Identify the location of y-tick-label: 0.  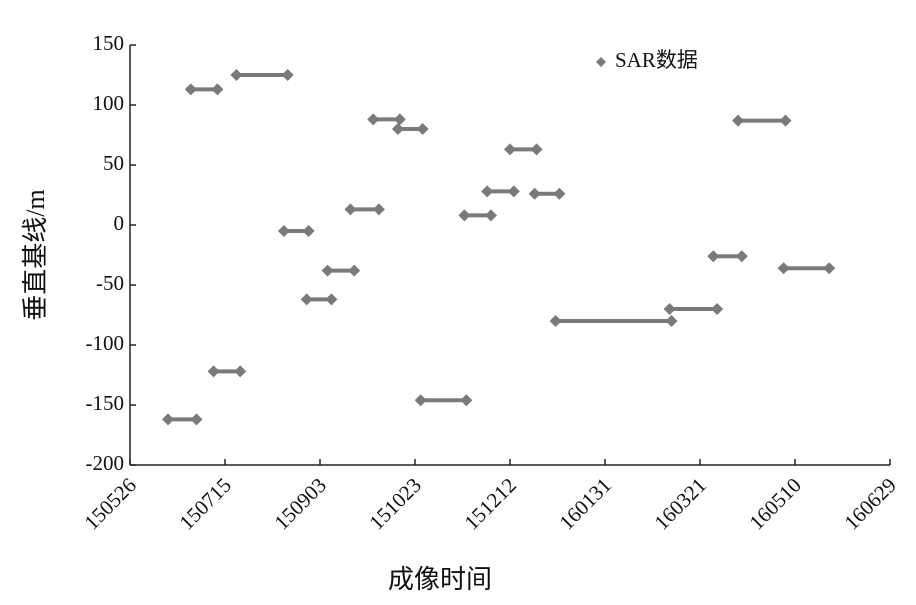
(119, 223).